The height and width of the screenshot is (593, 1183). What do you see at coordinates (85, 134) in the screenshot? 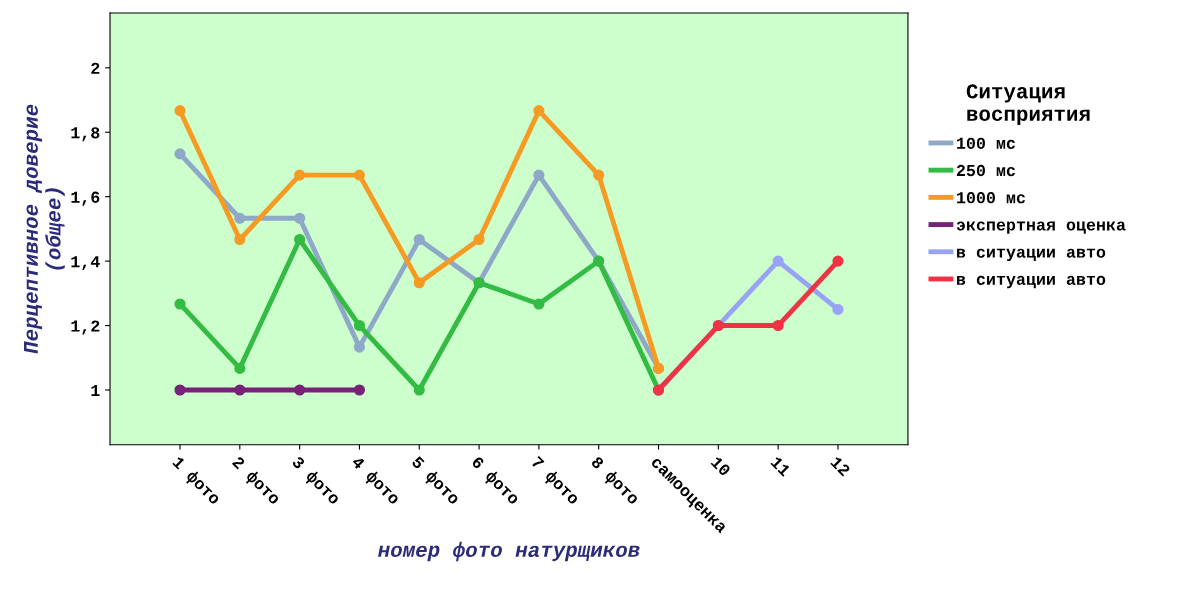
I see `y-tick-label: 1,8` at bounding box center [85, 134].